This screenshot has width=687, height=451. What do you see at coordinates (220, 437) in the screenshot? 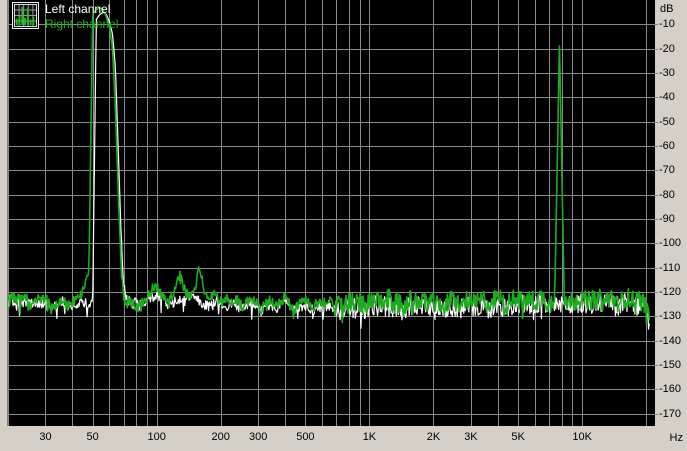
I see `x-tick-label: 200` at bounding box center [220, 437].